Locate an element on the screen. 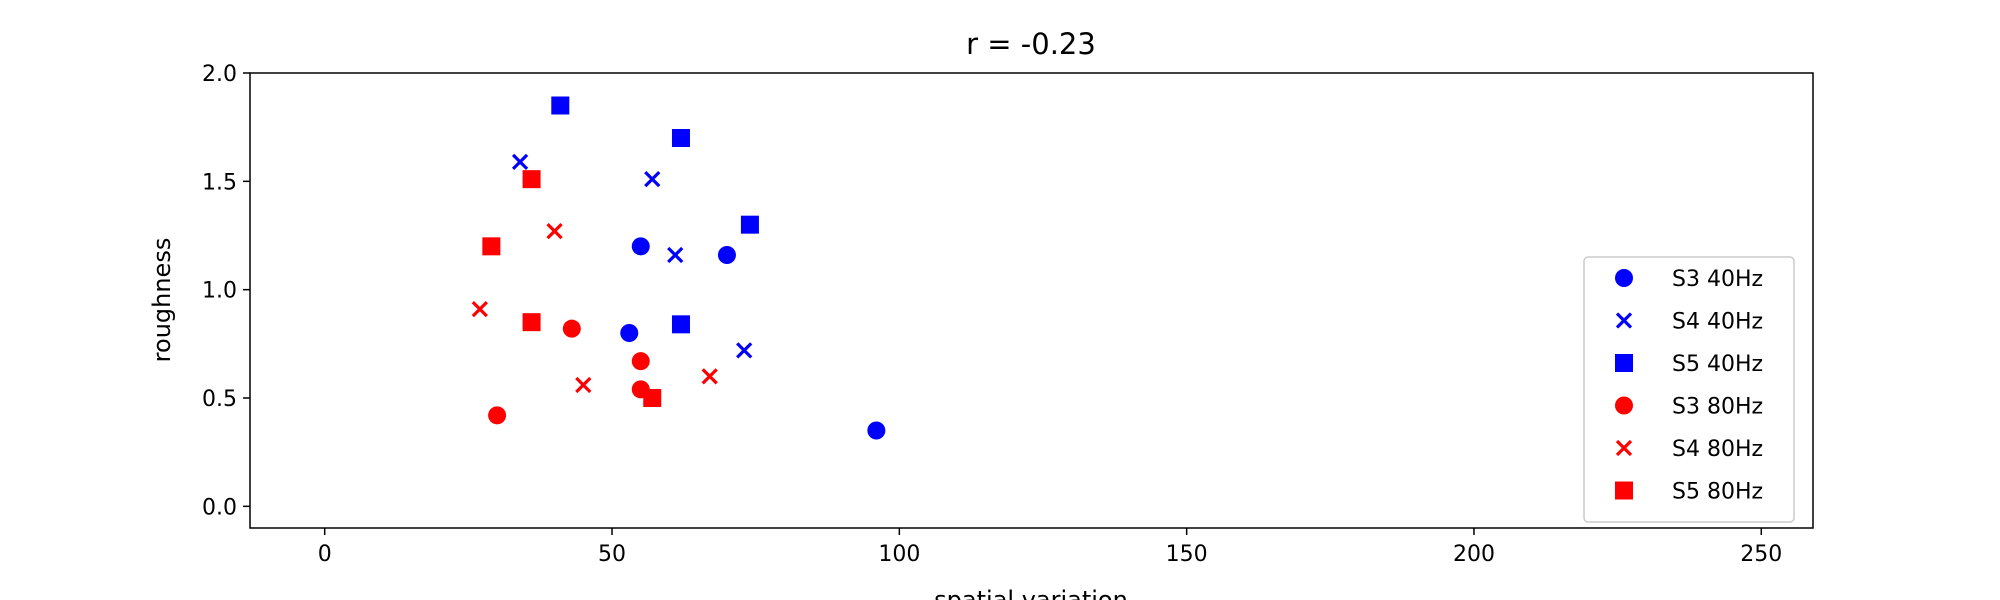 The width and height of the screenshot is (2000, 600). legend-box is located at coordinates (1689, 389).